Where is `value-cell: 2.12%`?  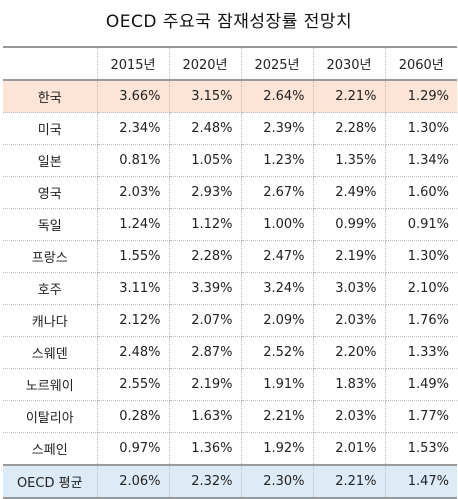
value-cell: 2.12% is located at coordinates (133, 320).